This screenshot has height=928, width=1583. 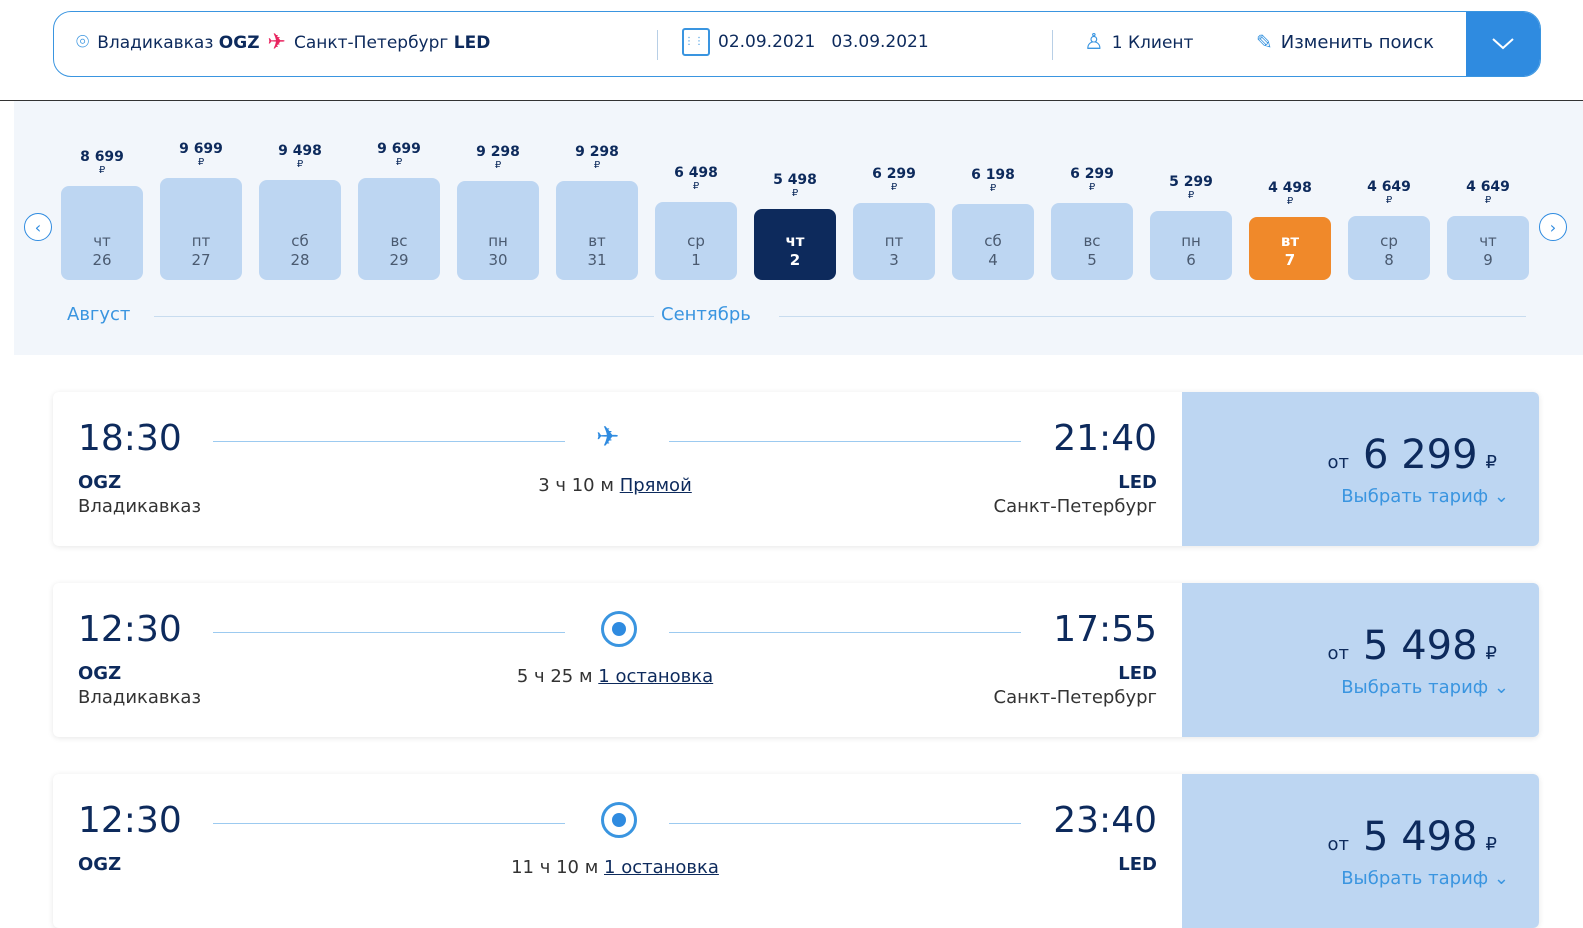 What do you see at coordinates (1345, 42) in the screenshot?
I see `edit-search-button: ✎ Изменить поиск` at bounding box center [1345, 42].